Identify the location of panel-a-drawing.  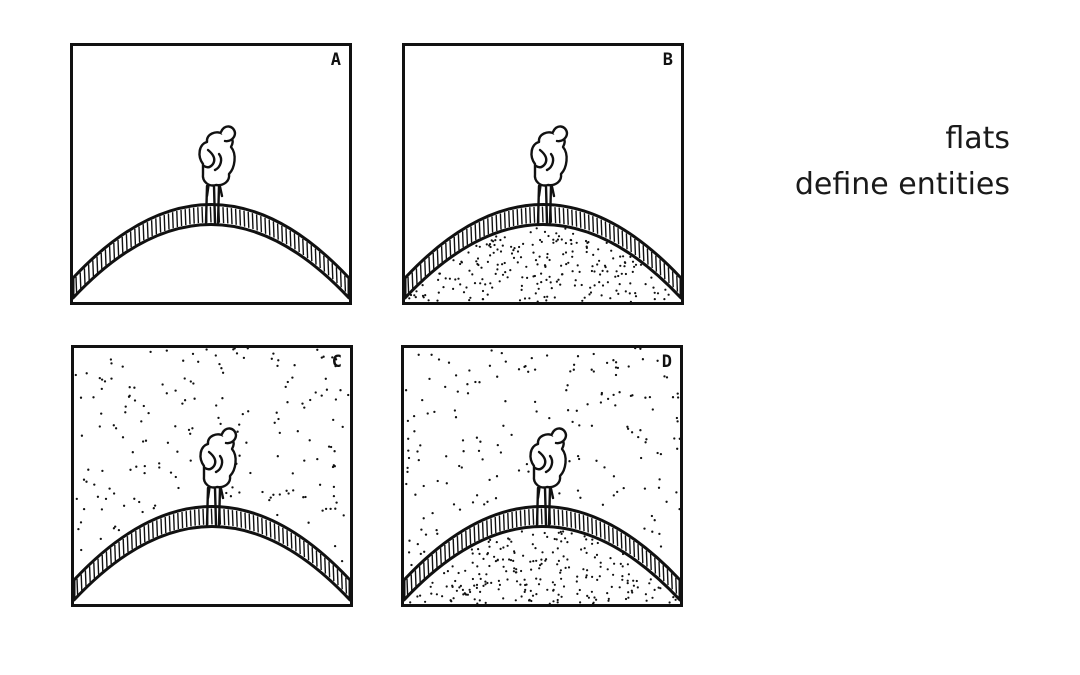
(211, 212).